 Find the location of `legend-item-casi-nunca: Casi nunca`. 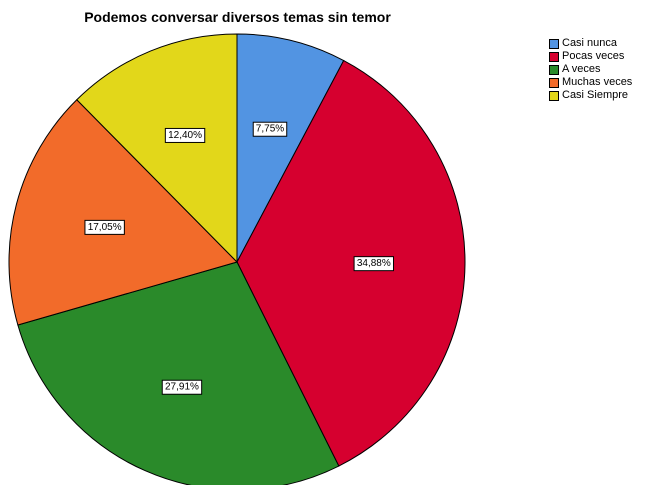

legend-item-casi-nunca: Casi nunca is located at coordinates (590, 43).